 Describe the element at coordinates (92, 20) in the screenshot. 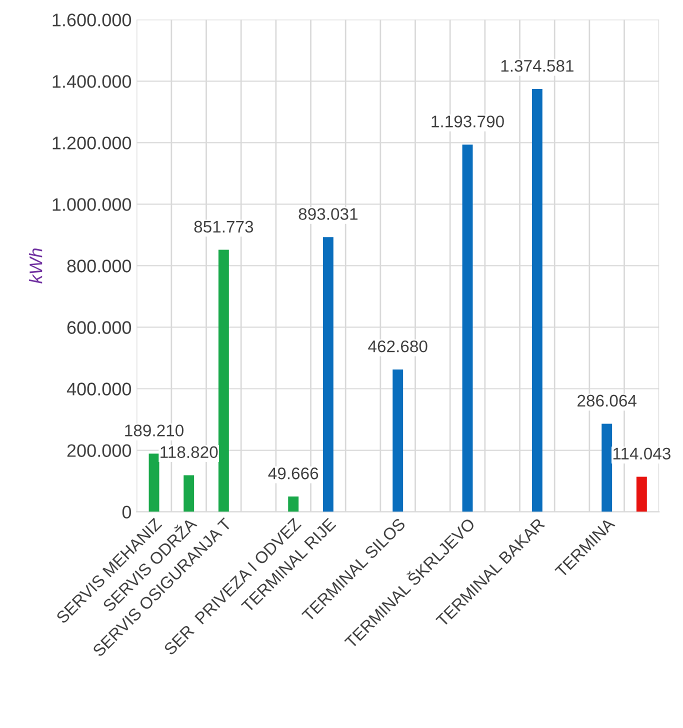

I see `y-tick-label: 1.600.000` at that location.